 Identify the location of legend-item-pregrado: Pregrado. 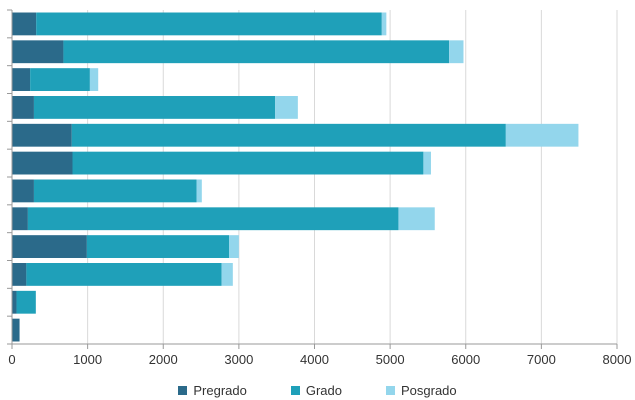
(212, 390).